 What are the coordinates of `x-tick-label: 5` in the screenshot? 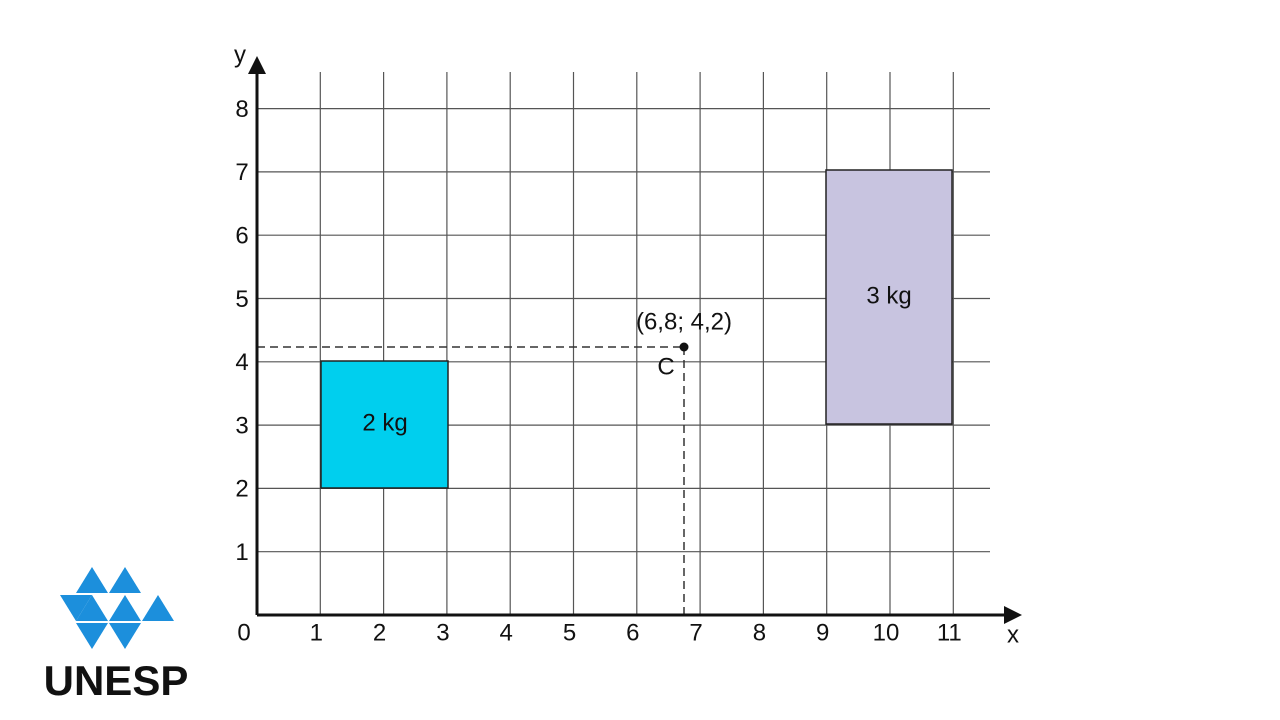 It's located at (569, 632).